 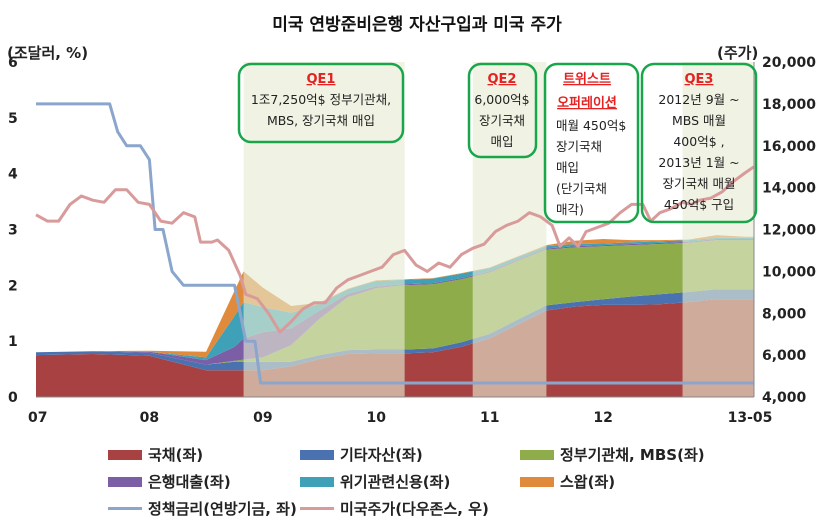 What do you see at coordinates (414, 509) in the screenshot?
I see `legend-label-stock-price: 미국주가(다우존스, 우)` at bounding box center [414, 509].